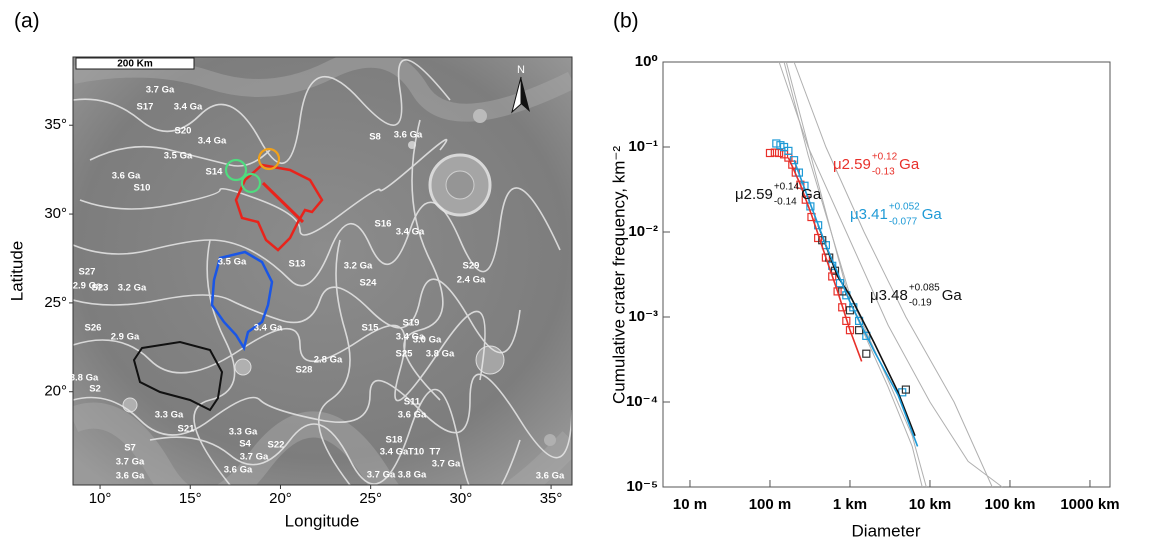 This screenshot has width=1149, height=548. I want to click on y-tick-label: 20°, so click(55, 391).